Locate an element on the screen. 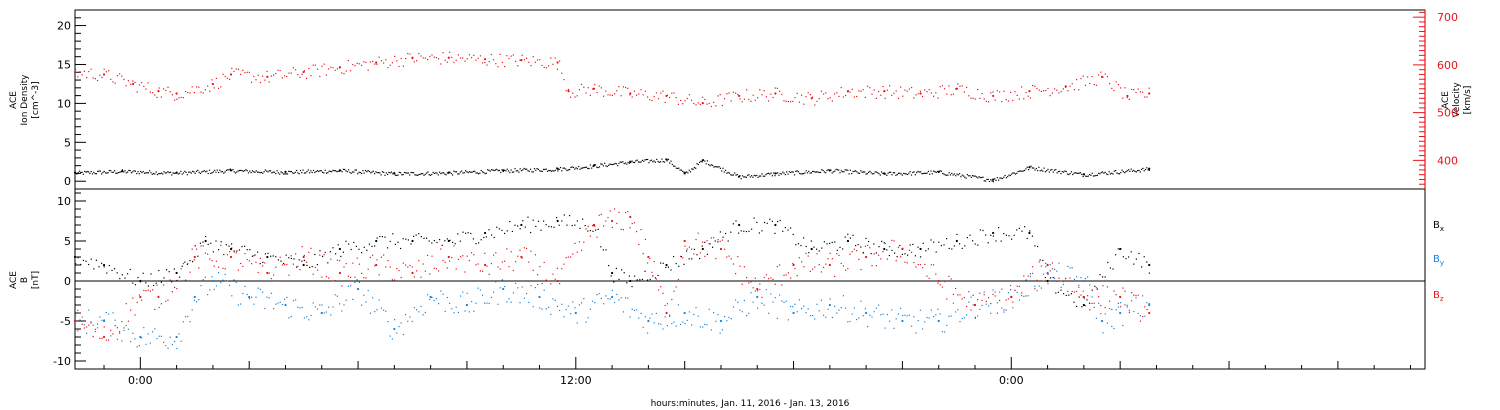  bz-point is located at coordinates (557, 281).